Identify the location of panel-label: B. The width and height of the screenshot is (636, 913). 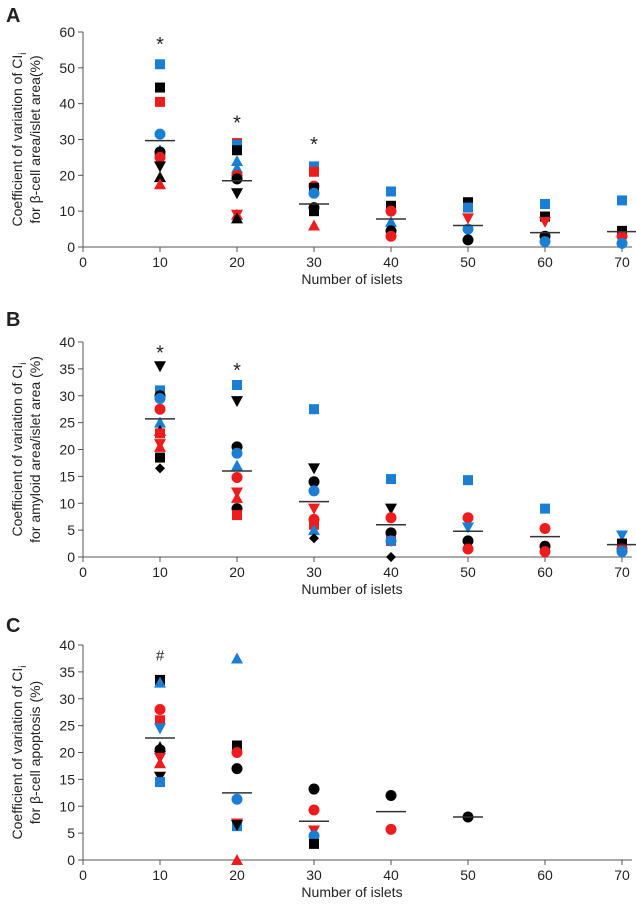
(13, 320).